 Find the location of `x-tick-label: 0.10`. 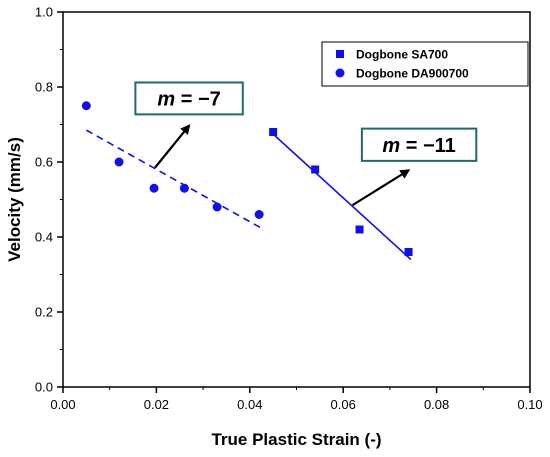

x-tick-label: 0.10 is located at coordinates (529, 404).